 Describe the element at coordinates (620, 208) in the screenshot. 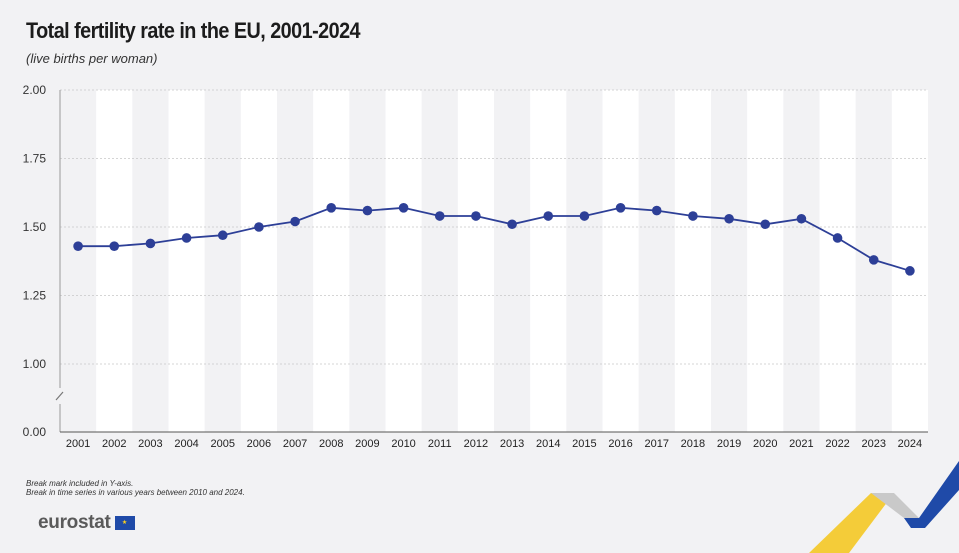

I see `data-point-2016` at that location.